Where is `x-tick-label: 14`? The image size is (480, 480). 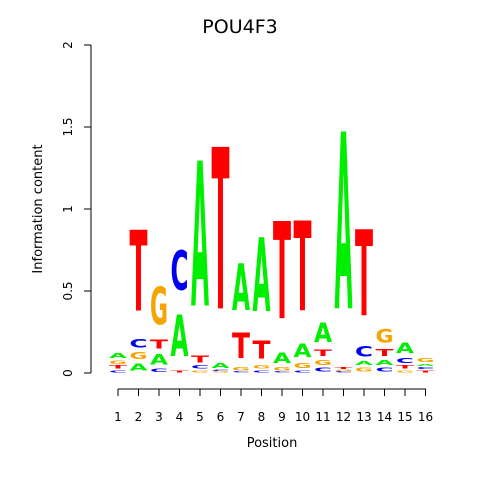
x-tick-label: 14 is located at coordinates (384, 417).